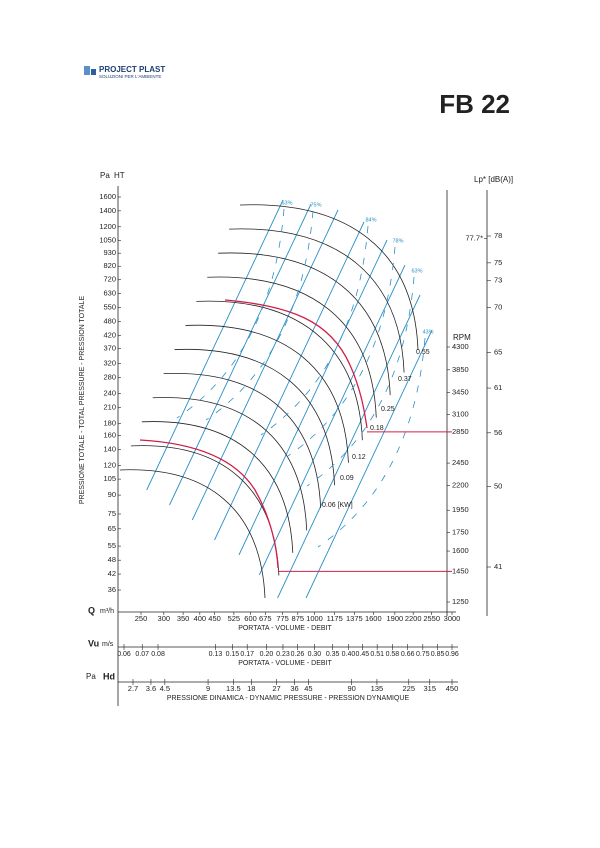 This screenshot has width=600, height=848. What do you see at coordinates (460, 431) in the screenshot?
I see `y-tick-label: 2850` at bounding box center [460, 431].